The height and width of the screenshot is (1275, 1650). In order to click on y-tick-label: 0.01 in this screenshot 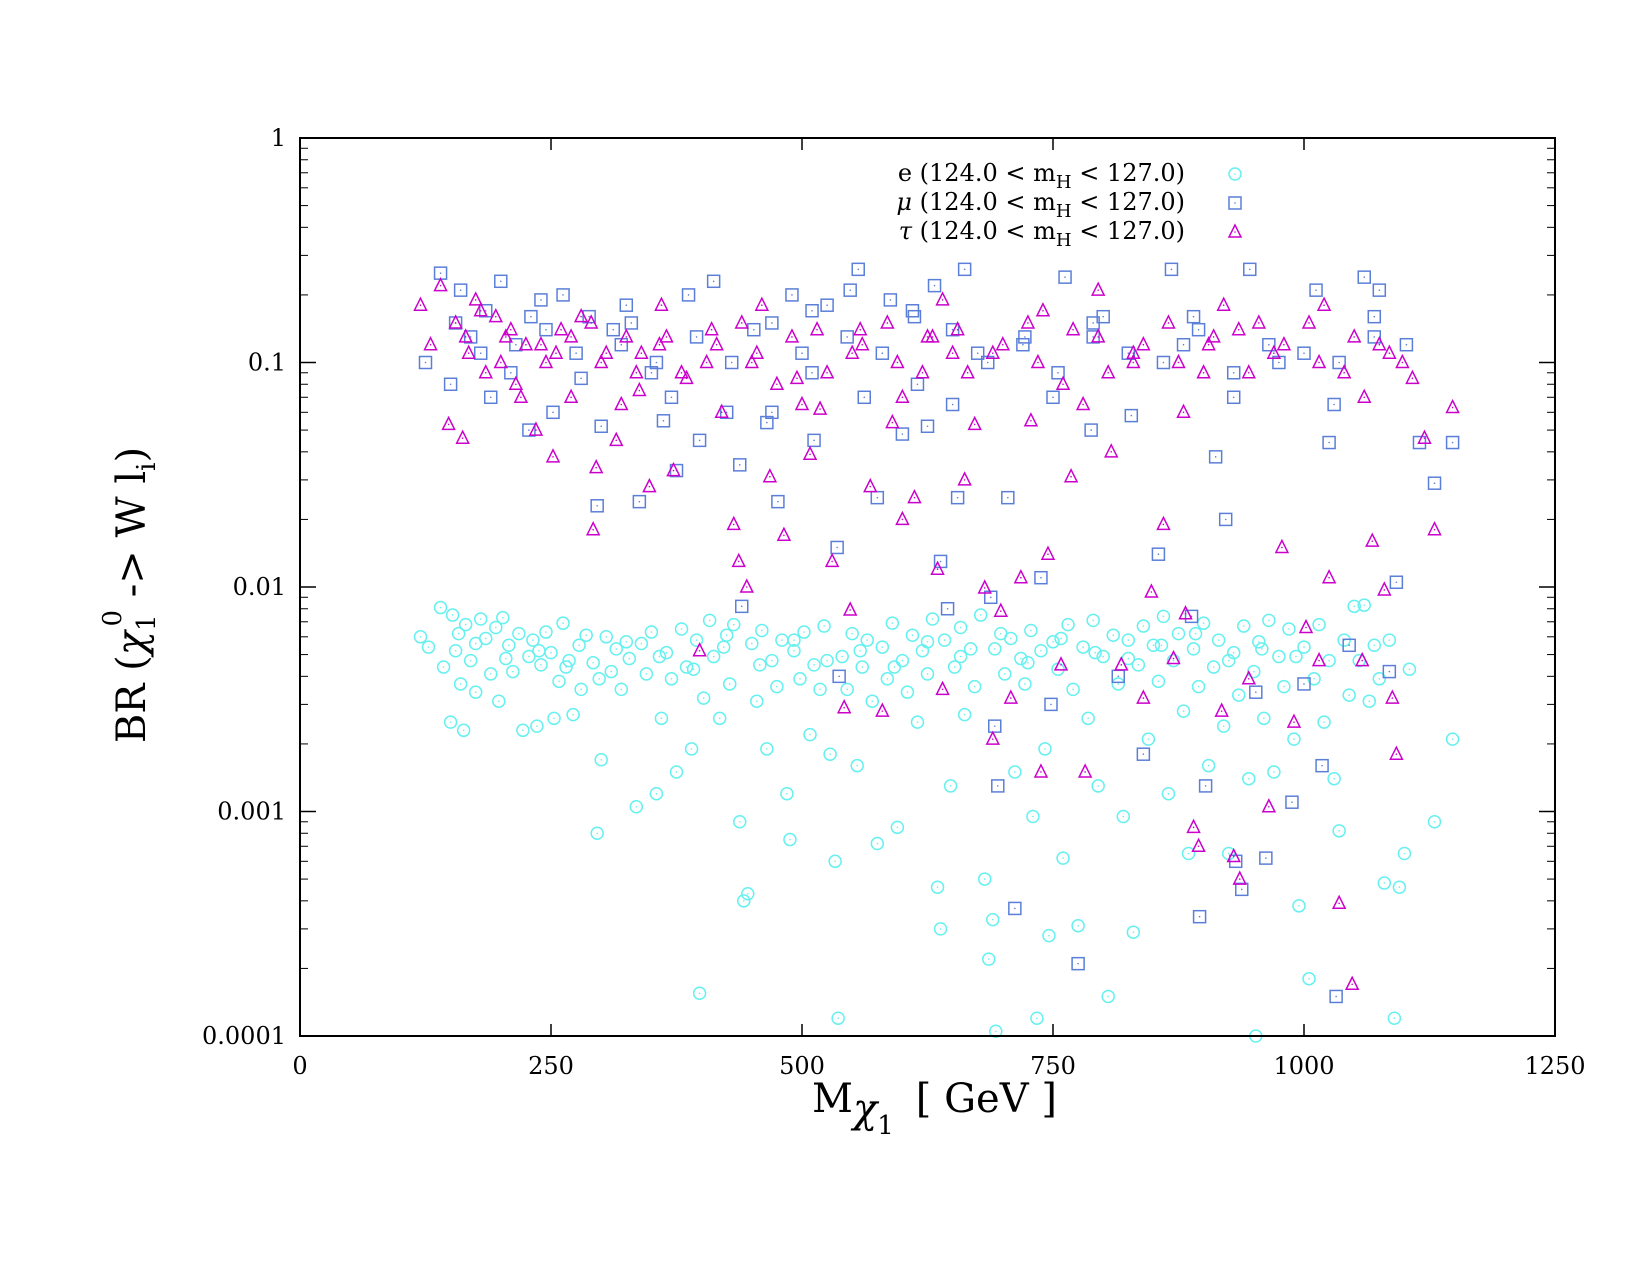, I will do `click(259, 587)`.